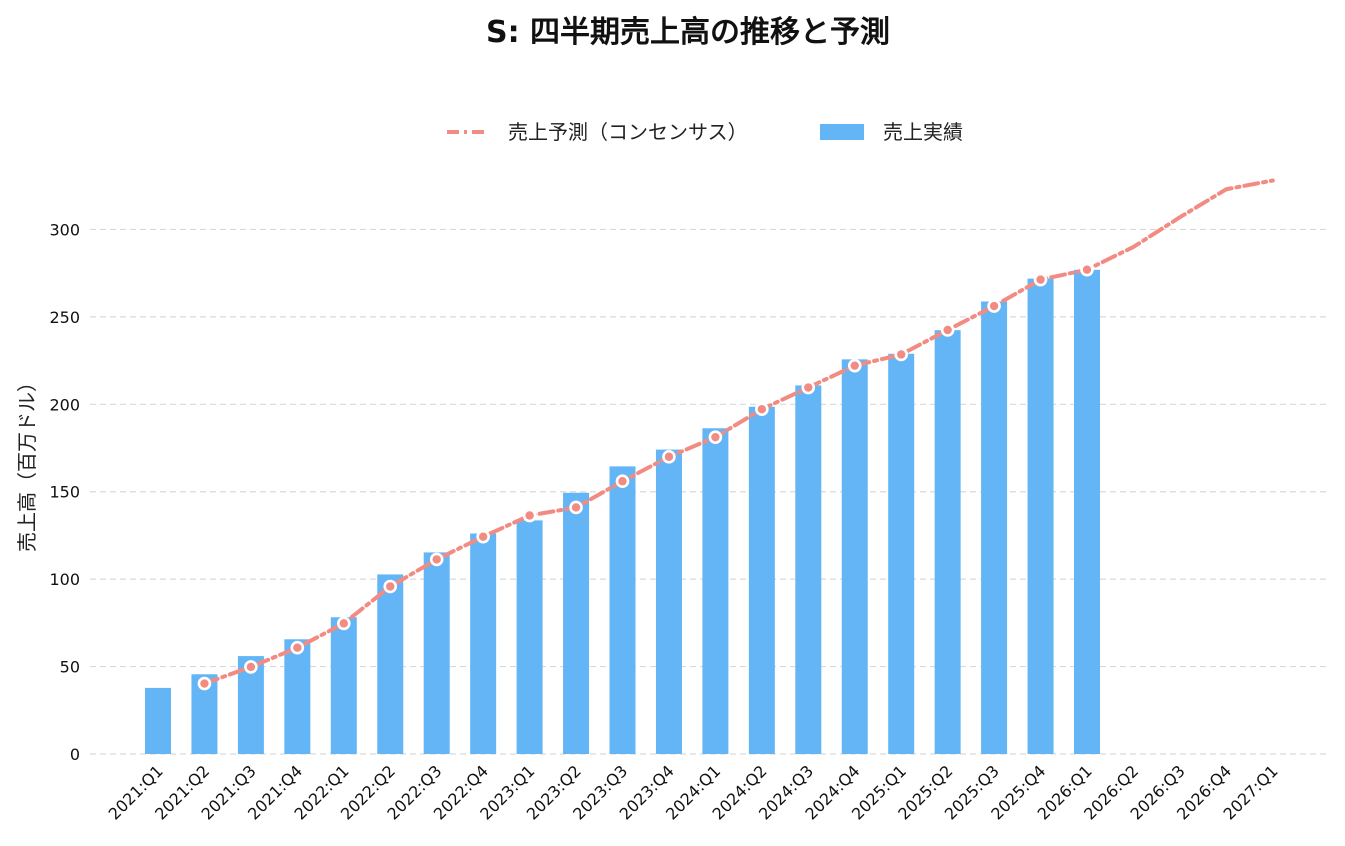 The width and height of the screenshot is (1345, 846). Describe the element at coordinates (251, 667) in the screenshot. I see `forecast-point-2021:Q3` at that location.